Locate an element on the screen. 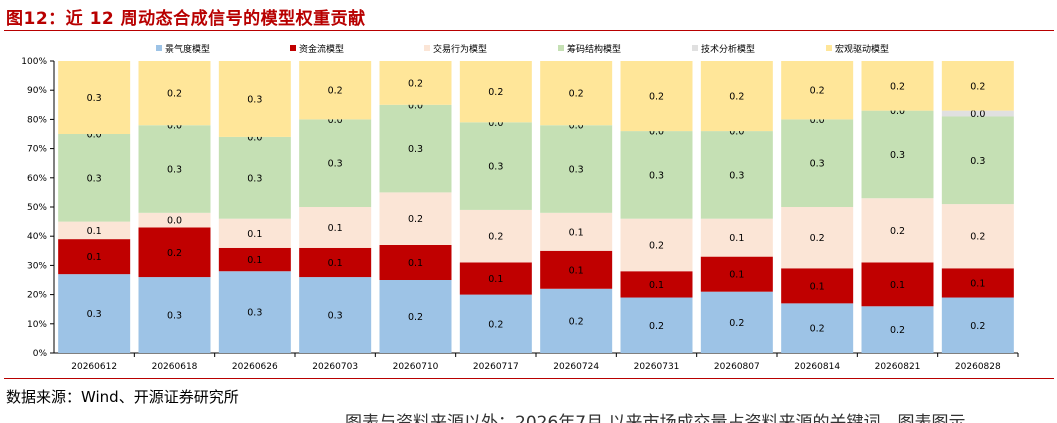 The height and width of the screenshot is (423, 1057). data-label-20260821-series-2: 0.1 is located at coordinates (897, 285).